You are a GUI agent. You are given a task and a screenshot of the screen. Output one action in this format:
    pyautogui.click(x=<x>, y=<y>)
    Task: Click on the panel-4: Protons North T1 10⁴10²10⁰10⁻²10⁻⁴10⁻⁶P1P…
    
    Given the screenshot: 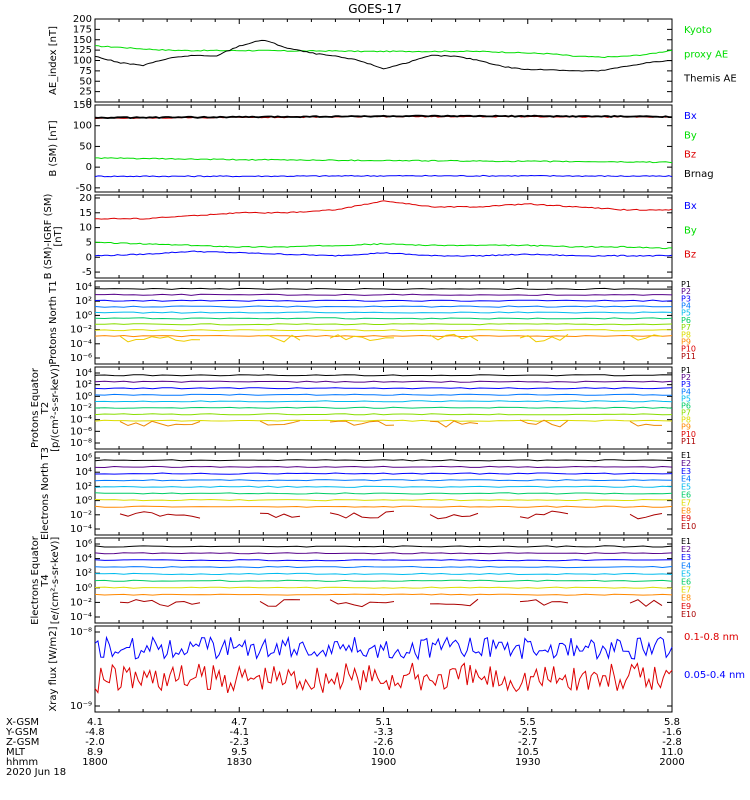 What is the action you would take?
    pyautogui.click(x=372, y=322)
    